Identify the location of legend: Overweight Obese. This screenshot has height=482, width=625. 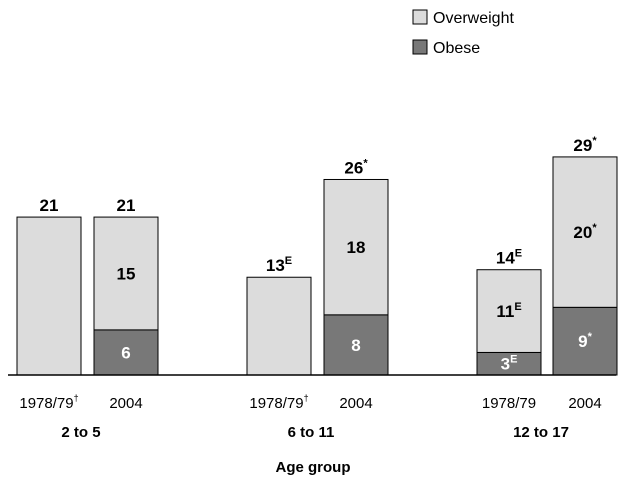
(463, 33).